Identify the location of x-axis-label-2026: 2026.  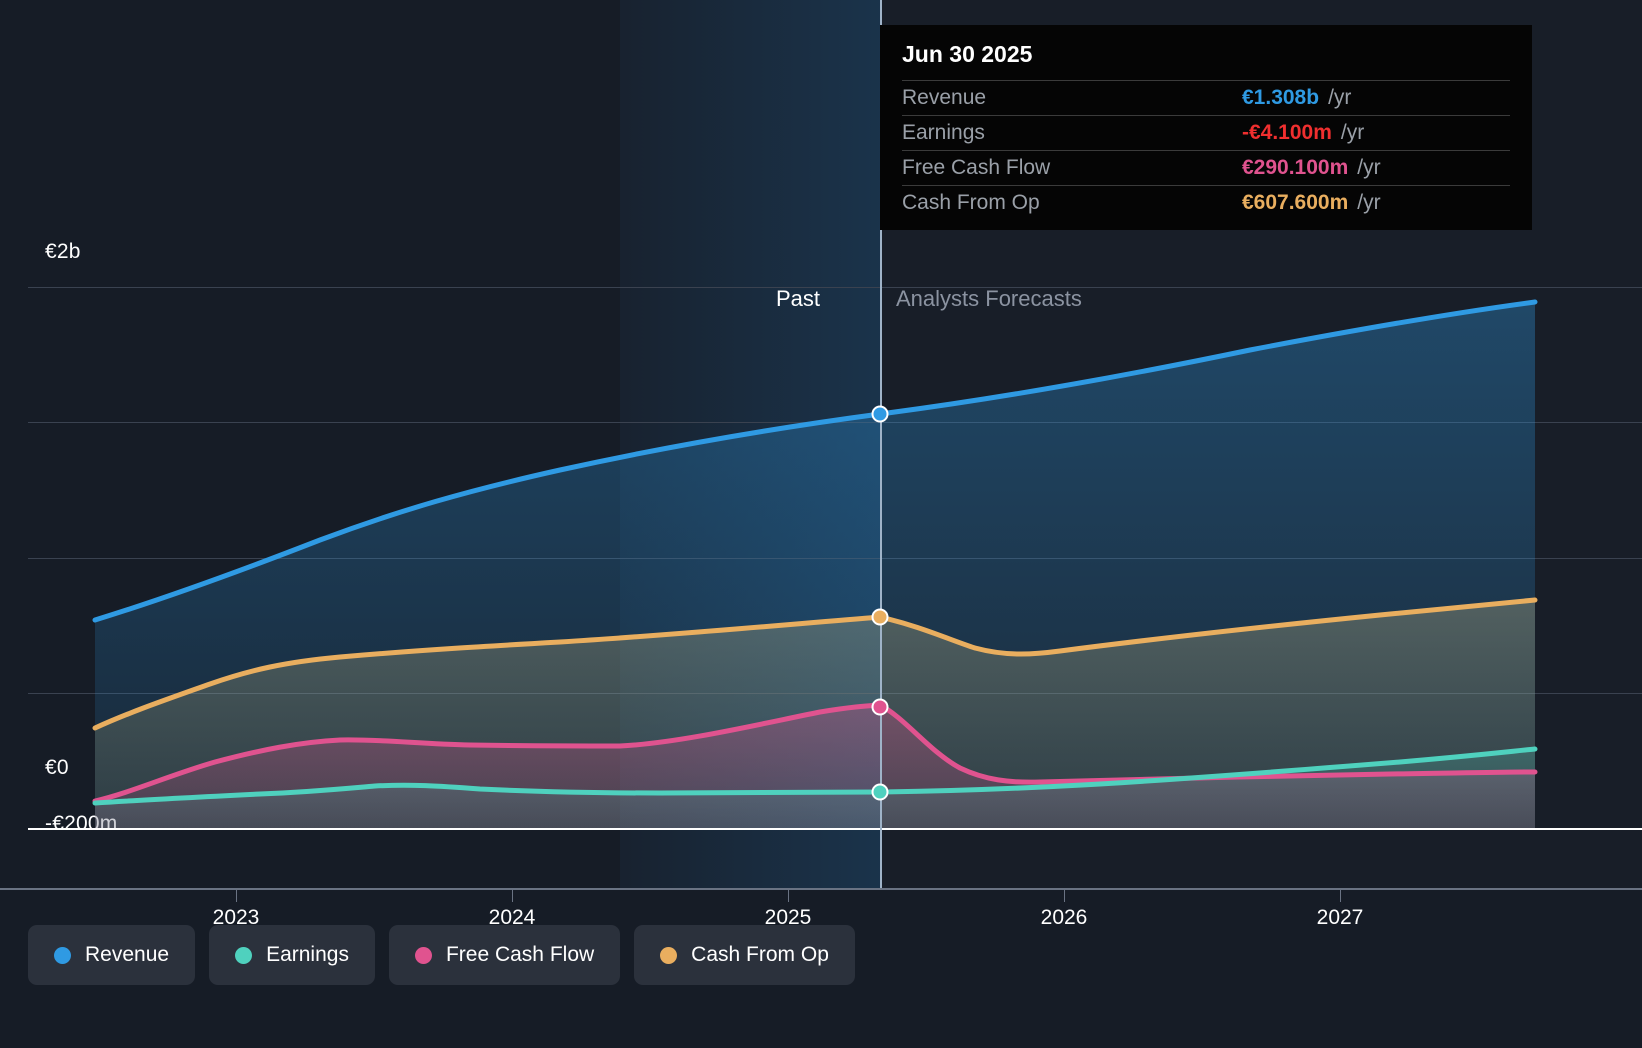
(1064, 917).